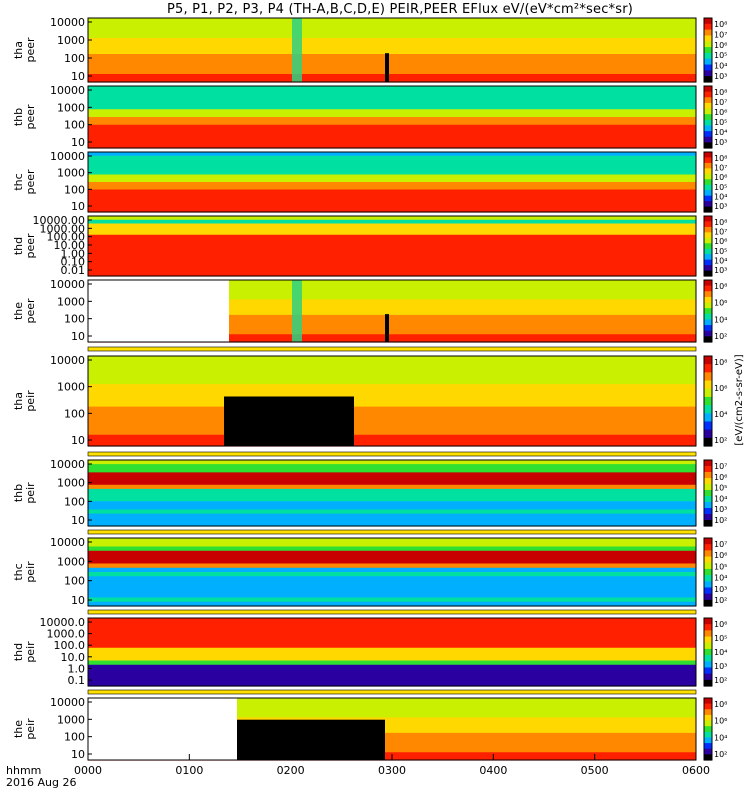 This screenshot has height=800, width=750. I want to click on y-axis-species-label: peir, so click(30, 493).